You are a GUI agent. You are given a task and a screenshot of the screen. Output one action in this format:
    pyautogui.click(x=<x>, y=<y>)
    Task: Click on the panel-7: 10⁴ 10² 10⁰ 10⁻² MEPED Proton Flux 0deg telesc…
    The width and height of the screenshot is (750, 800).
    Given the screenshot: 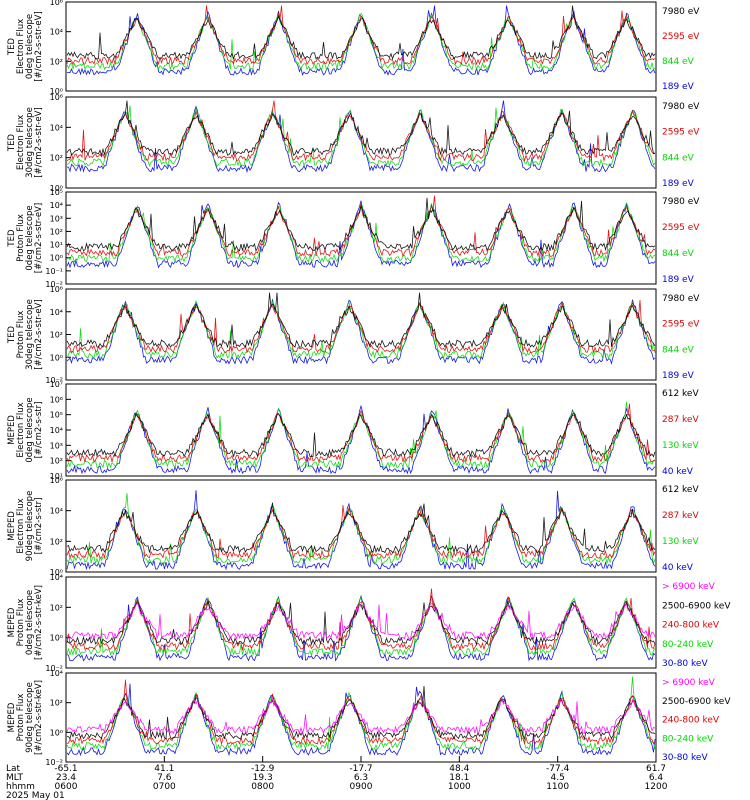 What is the action you would take?
    pyautogui.click(x=369, y=623)
    